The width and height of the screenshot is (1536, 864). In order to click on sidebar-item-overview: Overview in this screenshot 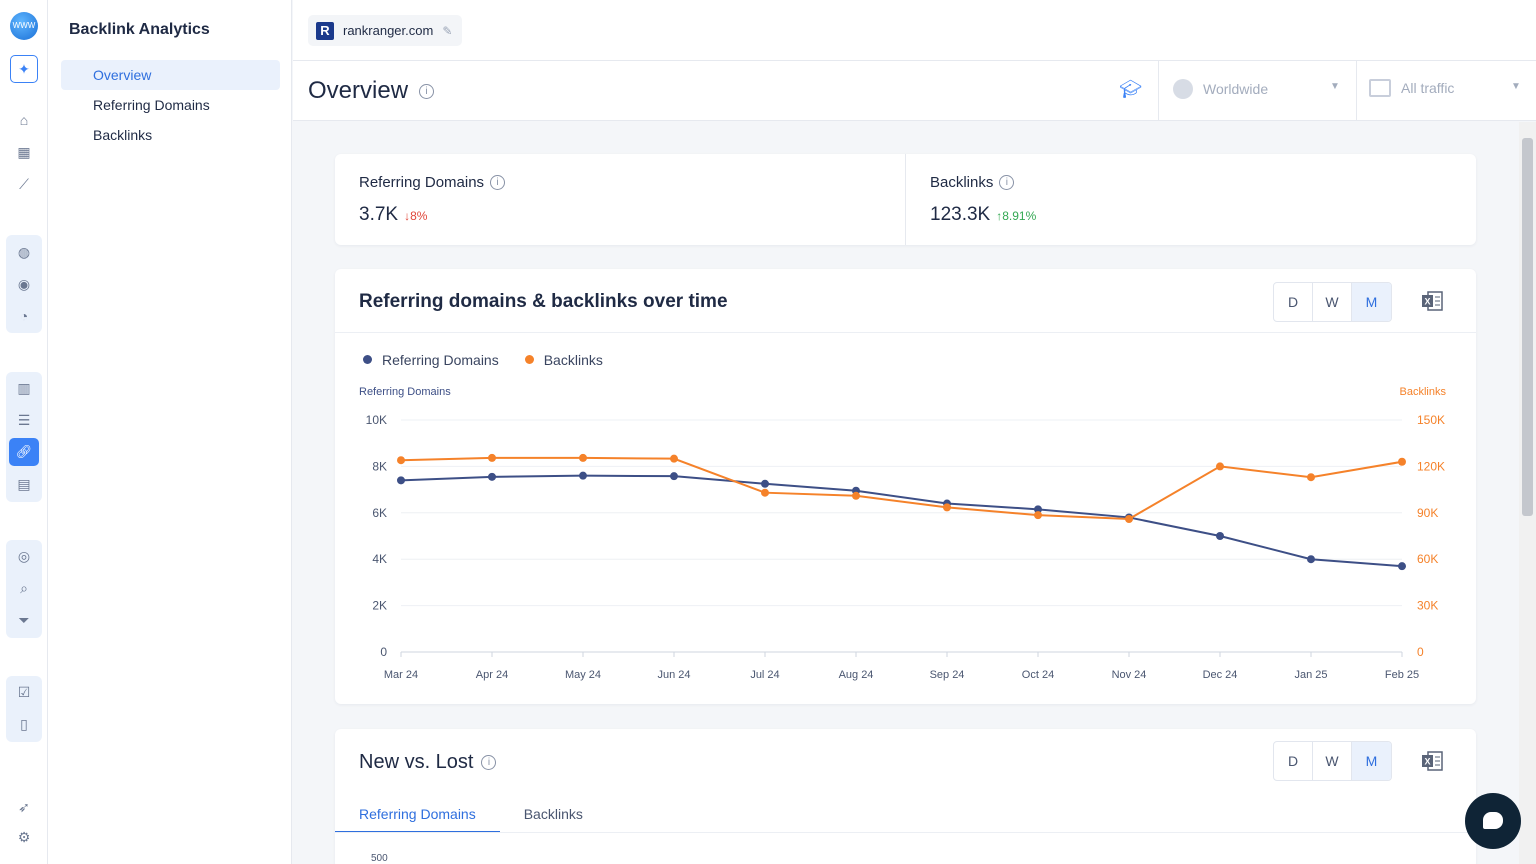, I will do `click(170, 75)`.